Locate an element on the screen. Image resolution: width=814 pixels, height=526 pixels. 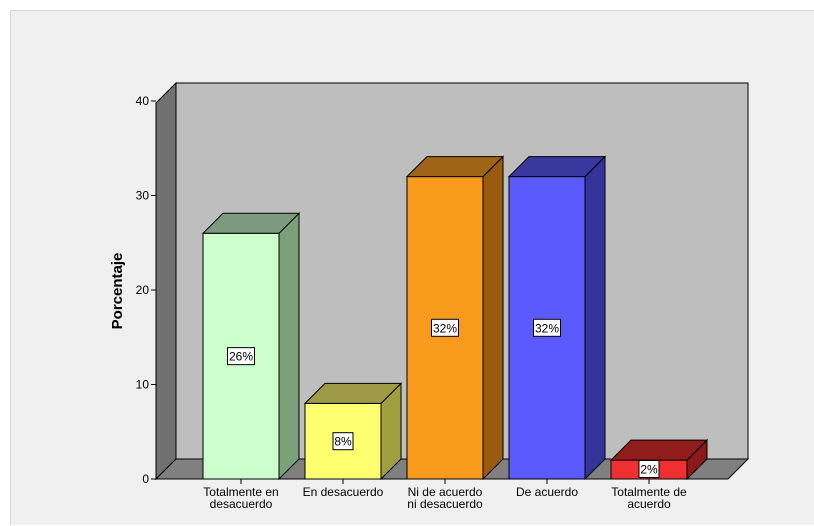
y-tick-label: 20 is located at coordinates (143, 290).